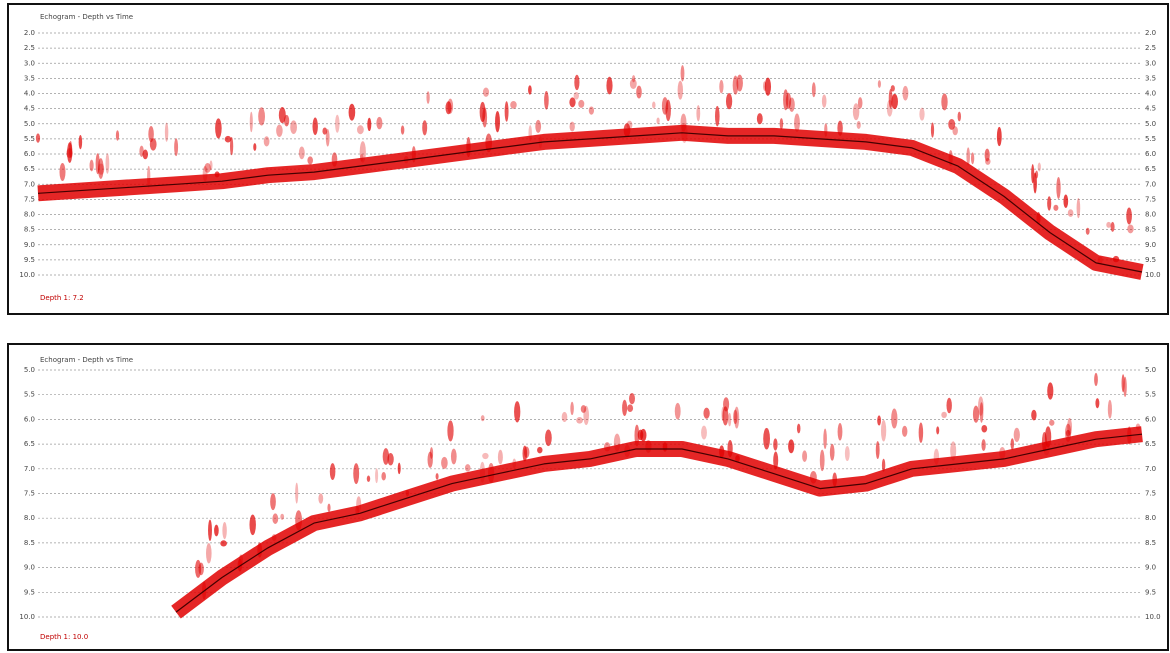  I want to click on y-tick-label-right: 3.5, so click(1150, 78).